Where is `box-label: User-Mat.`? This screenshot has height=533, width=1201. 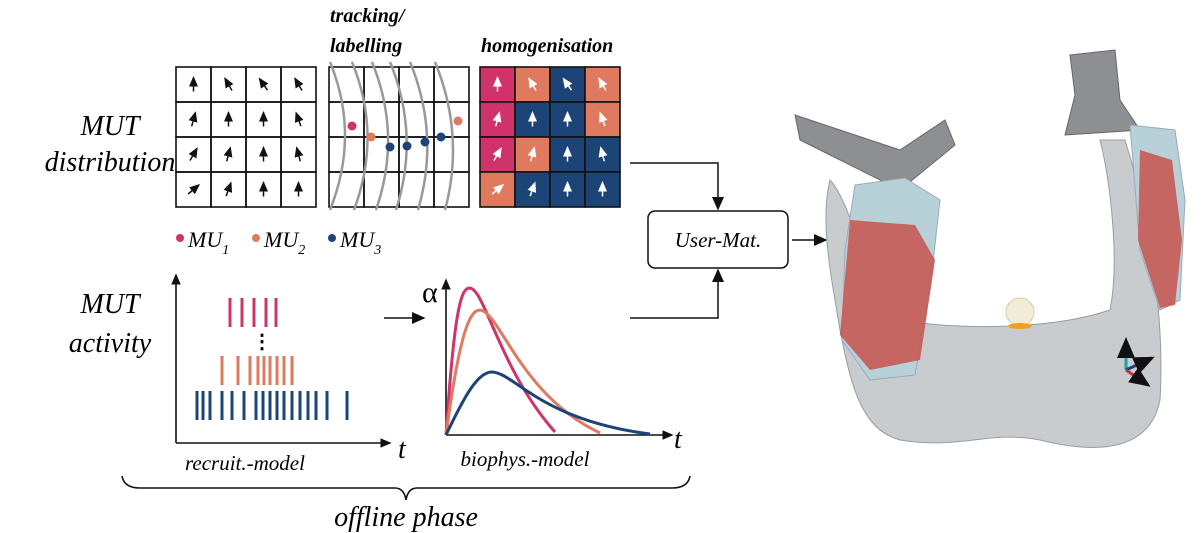
box-label: User-Mat. is located at coordinates (718, 240).